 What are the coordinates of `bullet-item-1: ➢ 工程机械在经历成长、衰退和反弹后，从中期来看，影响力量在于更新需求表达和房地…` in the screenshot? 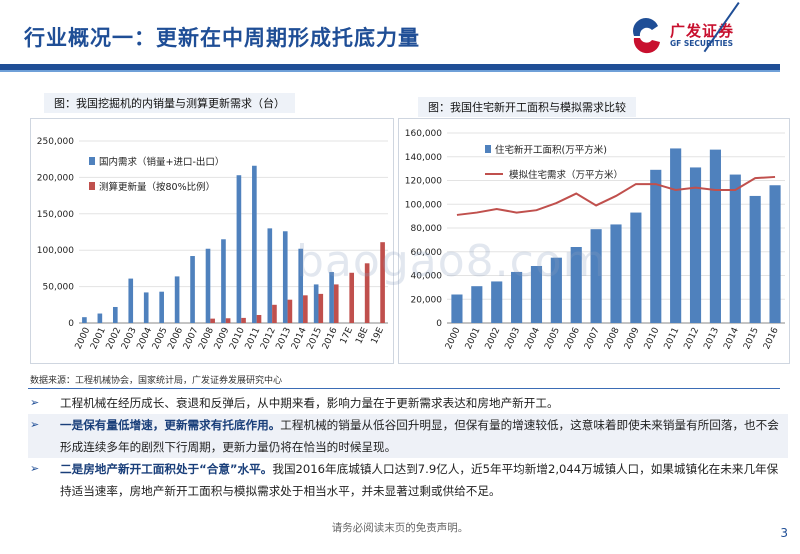 It's located at (408, 403).